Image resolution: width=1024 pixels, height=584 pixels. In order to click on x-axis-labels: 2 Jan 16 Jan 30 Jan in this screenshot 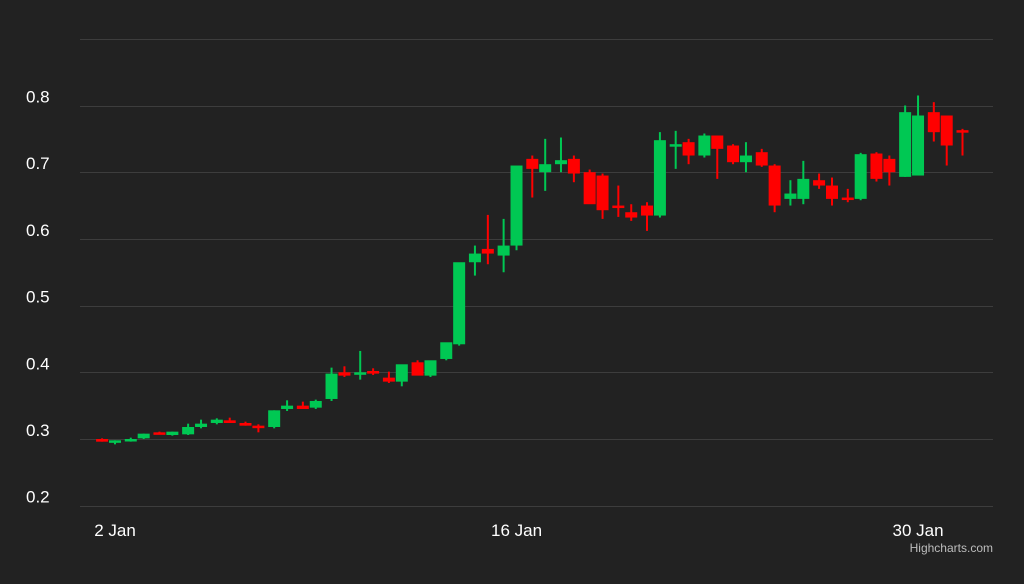, I will do `click(518, 530)`.